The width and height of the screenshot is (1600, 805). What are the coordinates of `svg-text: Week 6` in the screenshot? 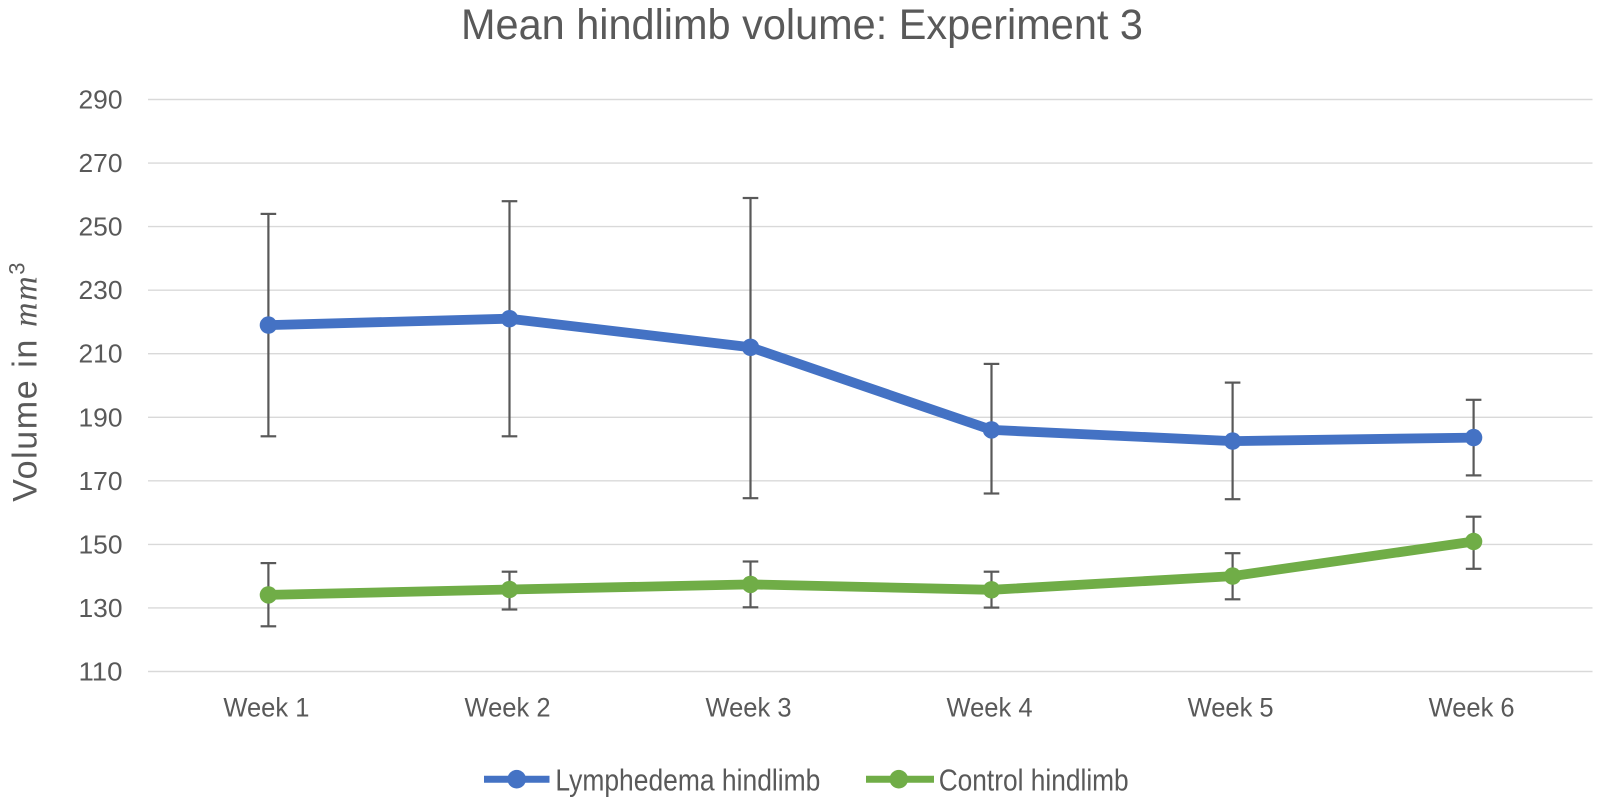 It's located at (1472, 708).